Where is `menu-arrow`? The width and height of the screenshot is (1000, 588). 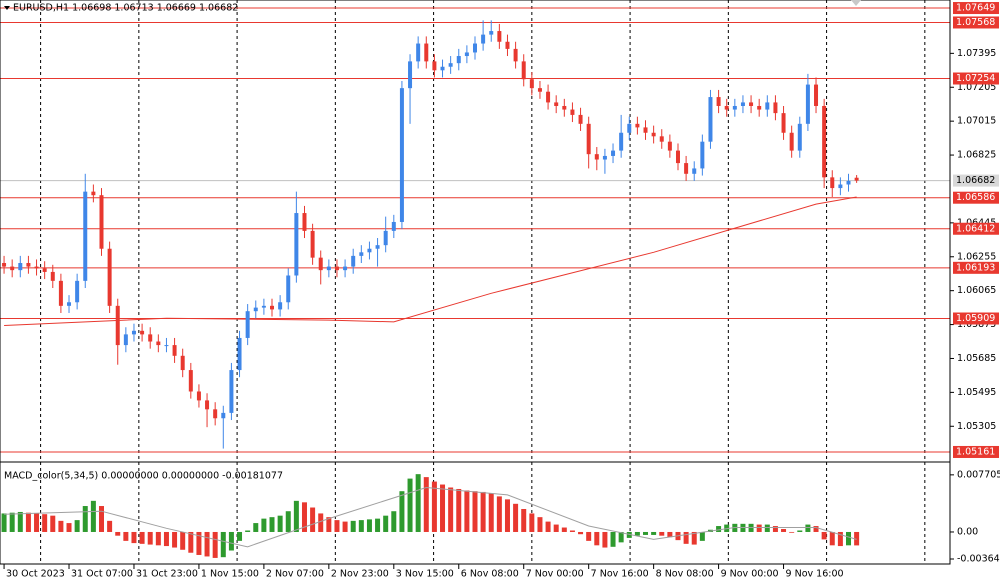
menu-arrow is located at coordinates (7, 8).